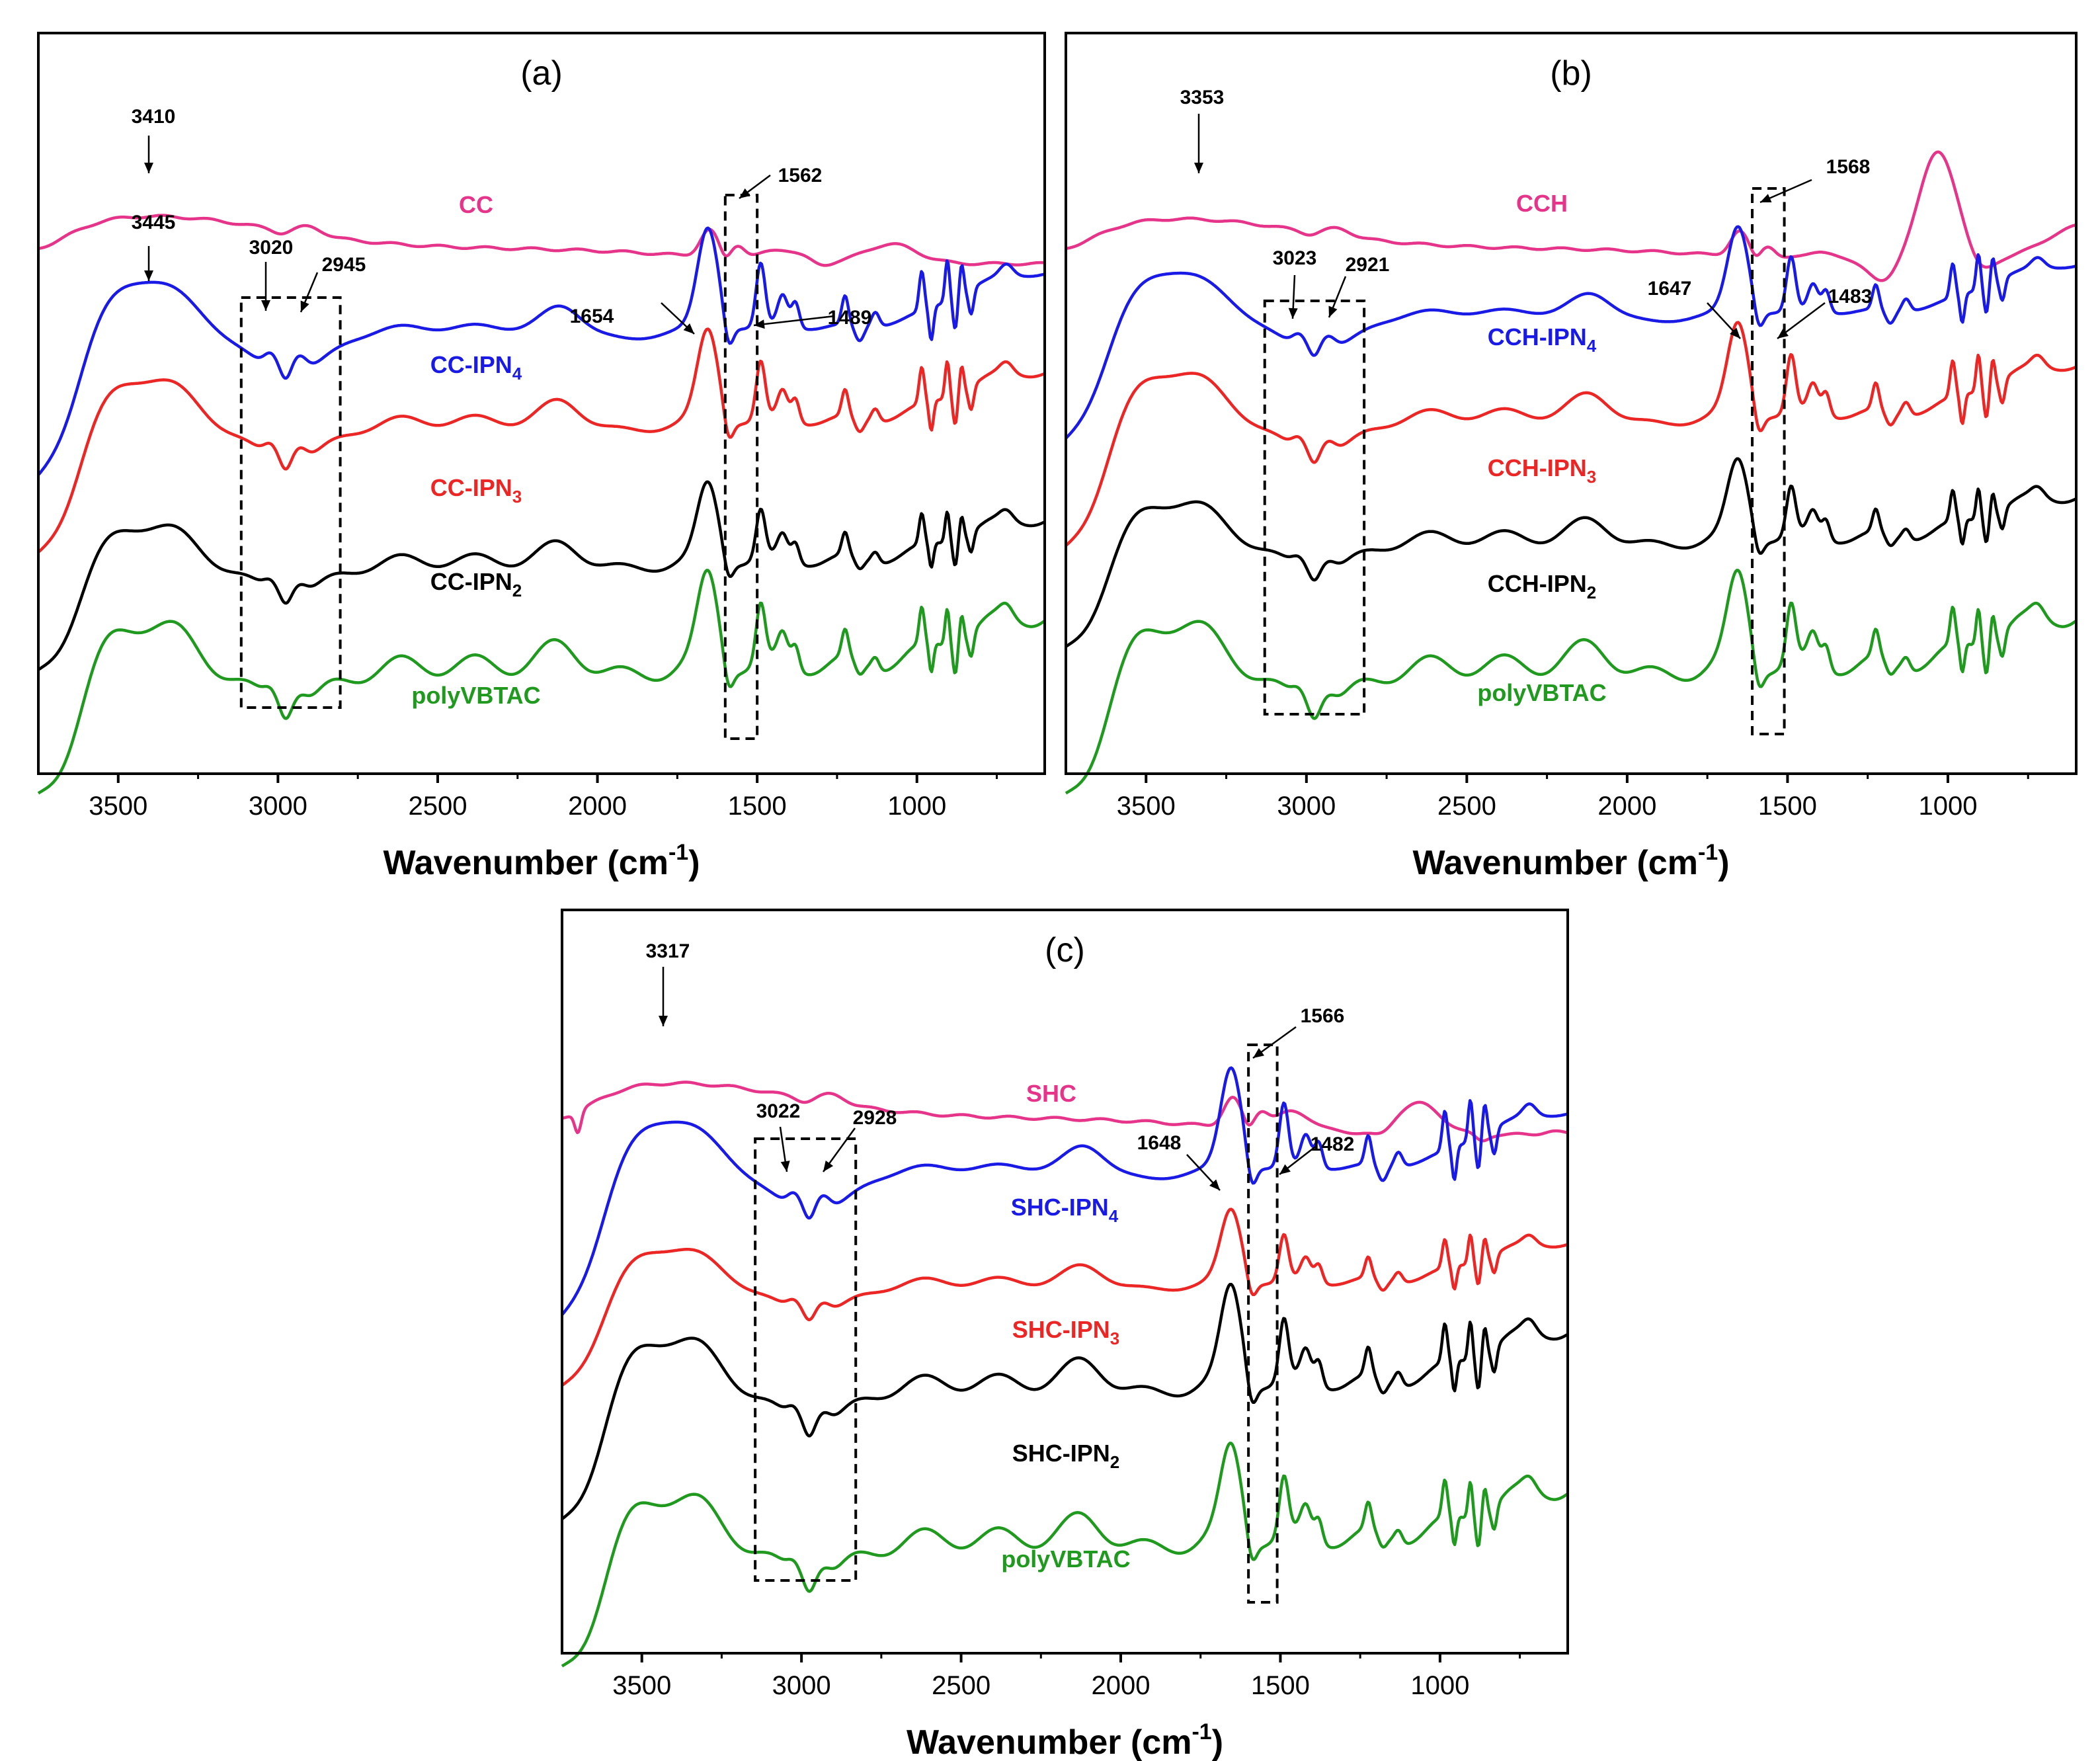 The image size is (2100, 1761). What do you see at coordinates (1064, 1191) in the screenshot?
I see `series-line-shc-ipn4` at bounding box center [1064, 1191].